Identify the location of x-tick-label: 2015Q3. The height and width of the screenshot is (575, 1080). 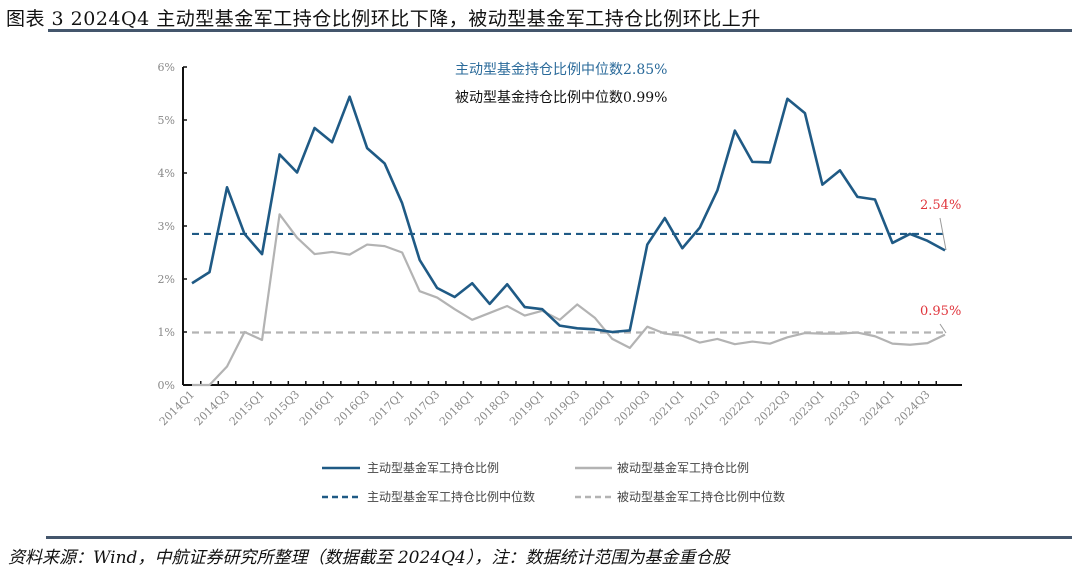
(282, 408).